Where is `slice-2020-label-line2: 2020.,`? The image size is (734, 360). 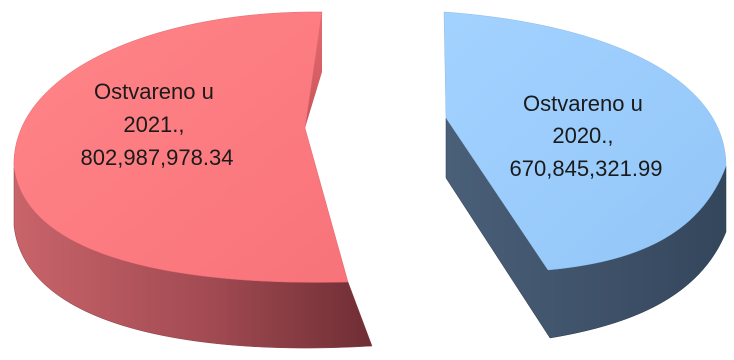 slice-2020-label-line2: 2020., is located at coordinates (582, 135).